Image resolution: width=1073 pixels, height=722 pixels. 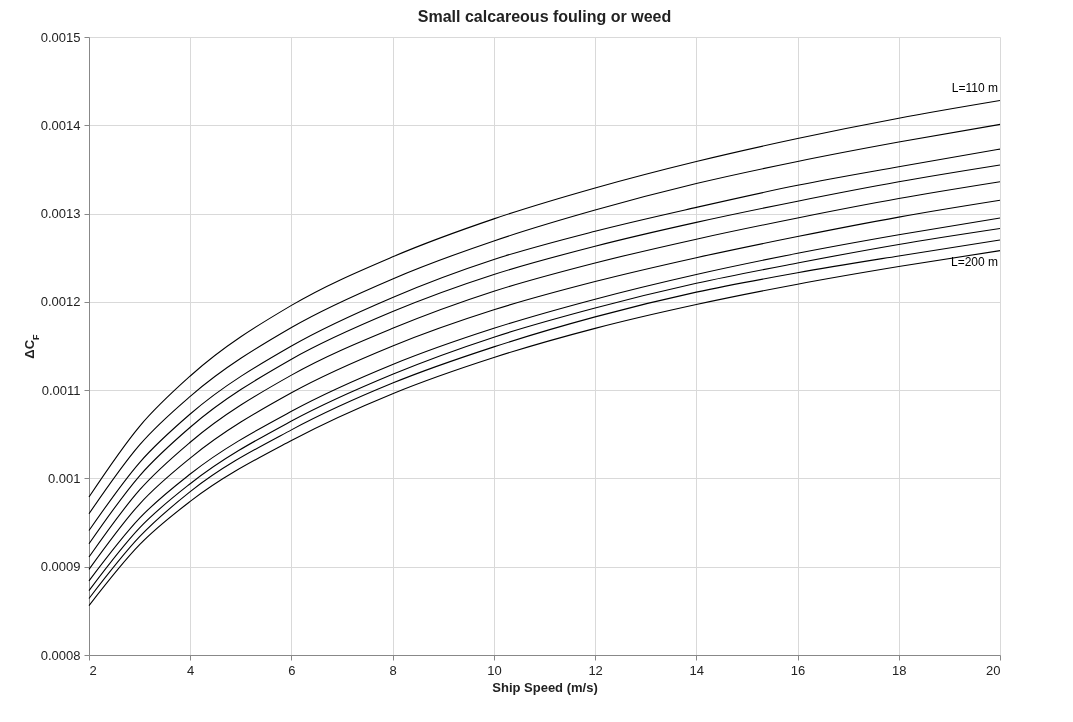 What do you see at coordinates (60, 37) in the screenshot?
I see `y-tick-label: 0.0015` at bounding box center [60, 37].